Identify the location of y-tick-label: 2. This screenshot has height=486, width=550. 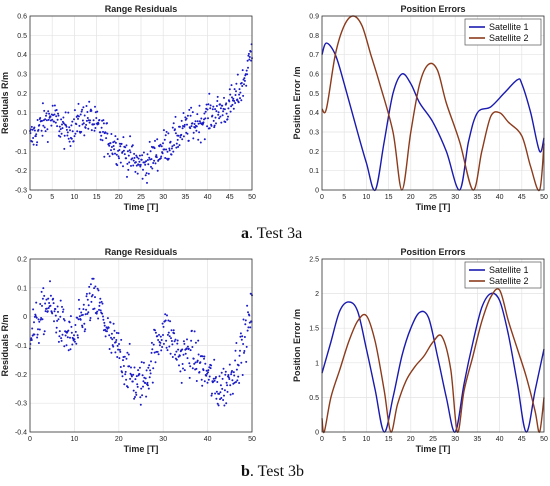
(317, 294).